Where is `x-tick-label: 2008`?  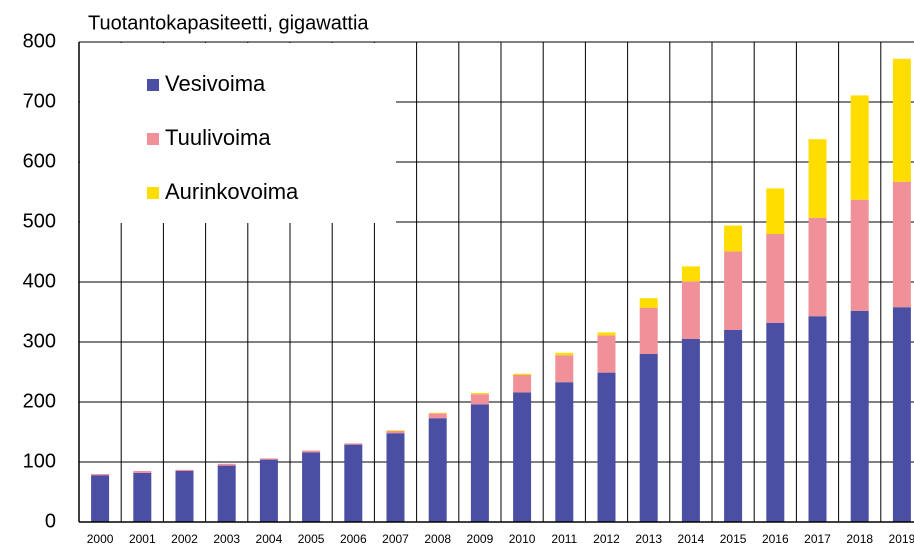 x-tick-label: 2008 is located at coordinates (437, 539).